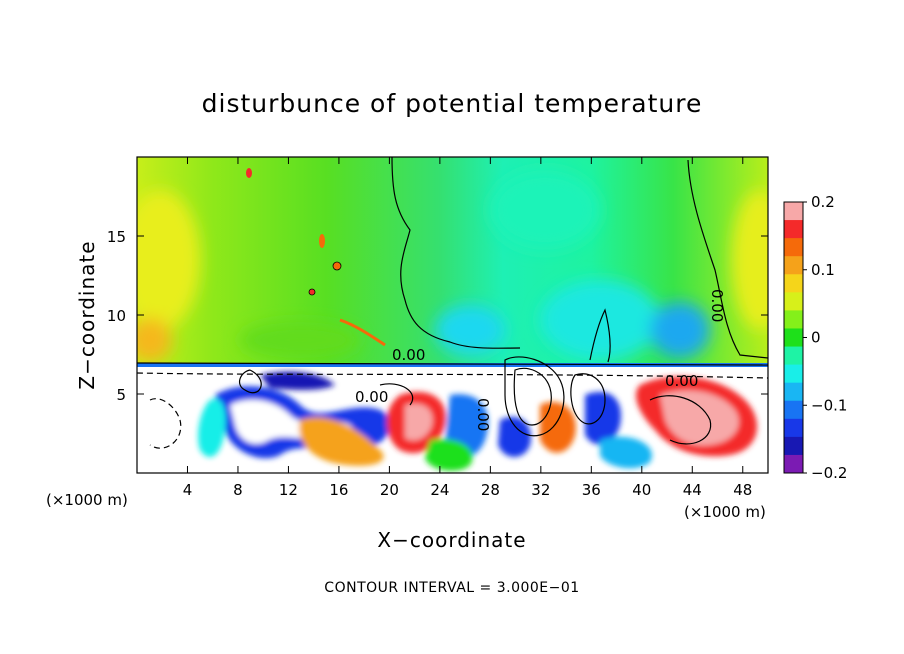  What do you see at coordinates (823, 202) in the screenshot?
I see `colorbar-tick-label: 0.2` at bounding box center [823, 202].